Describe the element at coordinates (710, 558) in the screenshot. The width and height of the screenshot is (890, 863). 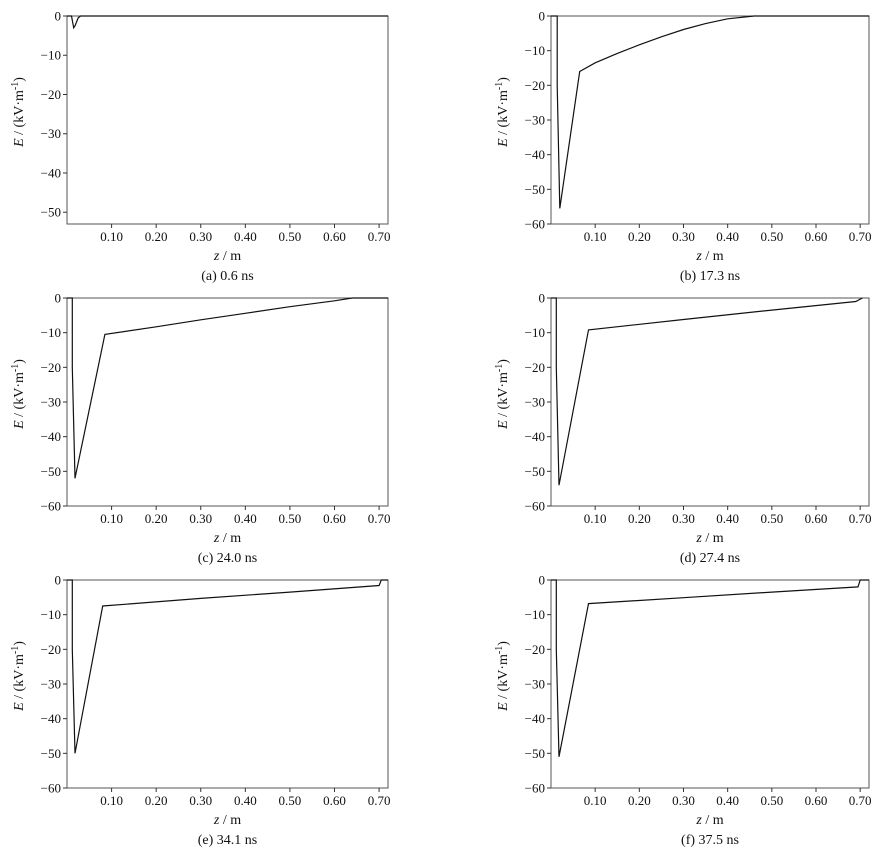
I see `panel-caption: (d) 27.4 ns` at that location.